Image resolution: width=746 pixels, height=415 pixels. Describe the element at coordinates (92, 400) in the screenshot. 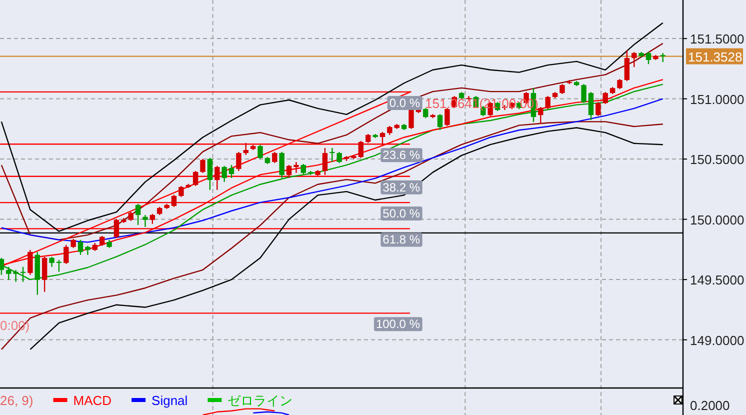

I see `legend-label: MACD` at that location.